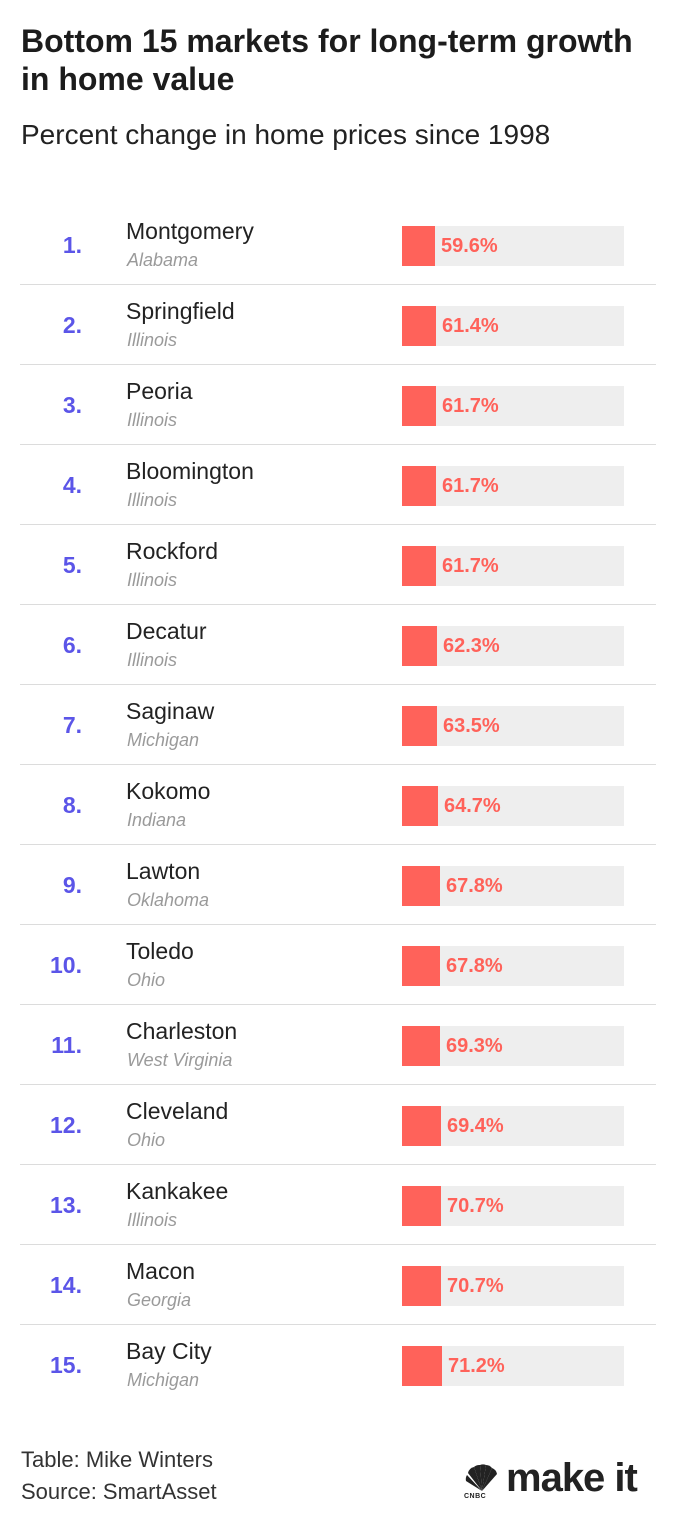  What do you see at coordinates (163, 260) in the screenshot?
I see `state-name: Alabama` at bounding box center [163, 260].